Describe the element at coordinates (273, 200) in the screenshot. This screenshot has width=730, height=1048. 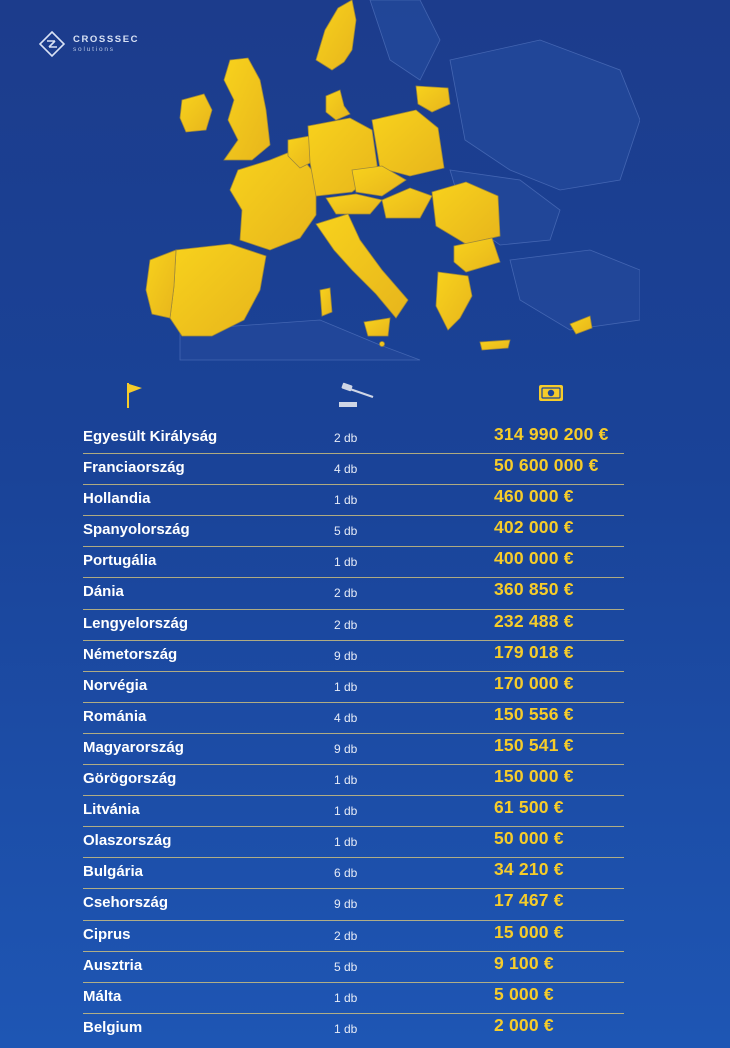
I see `map-france` at that location.